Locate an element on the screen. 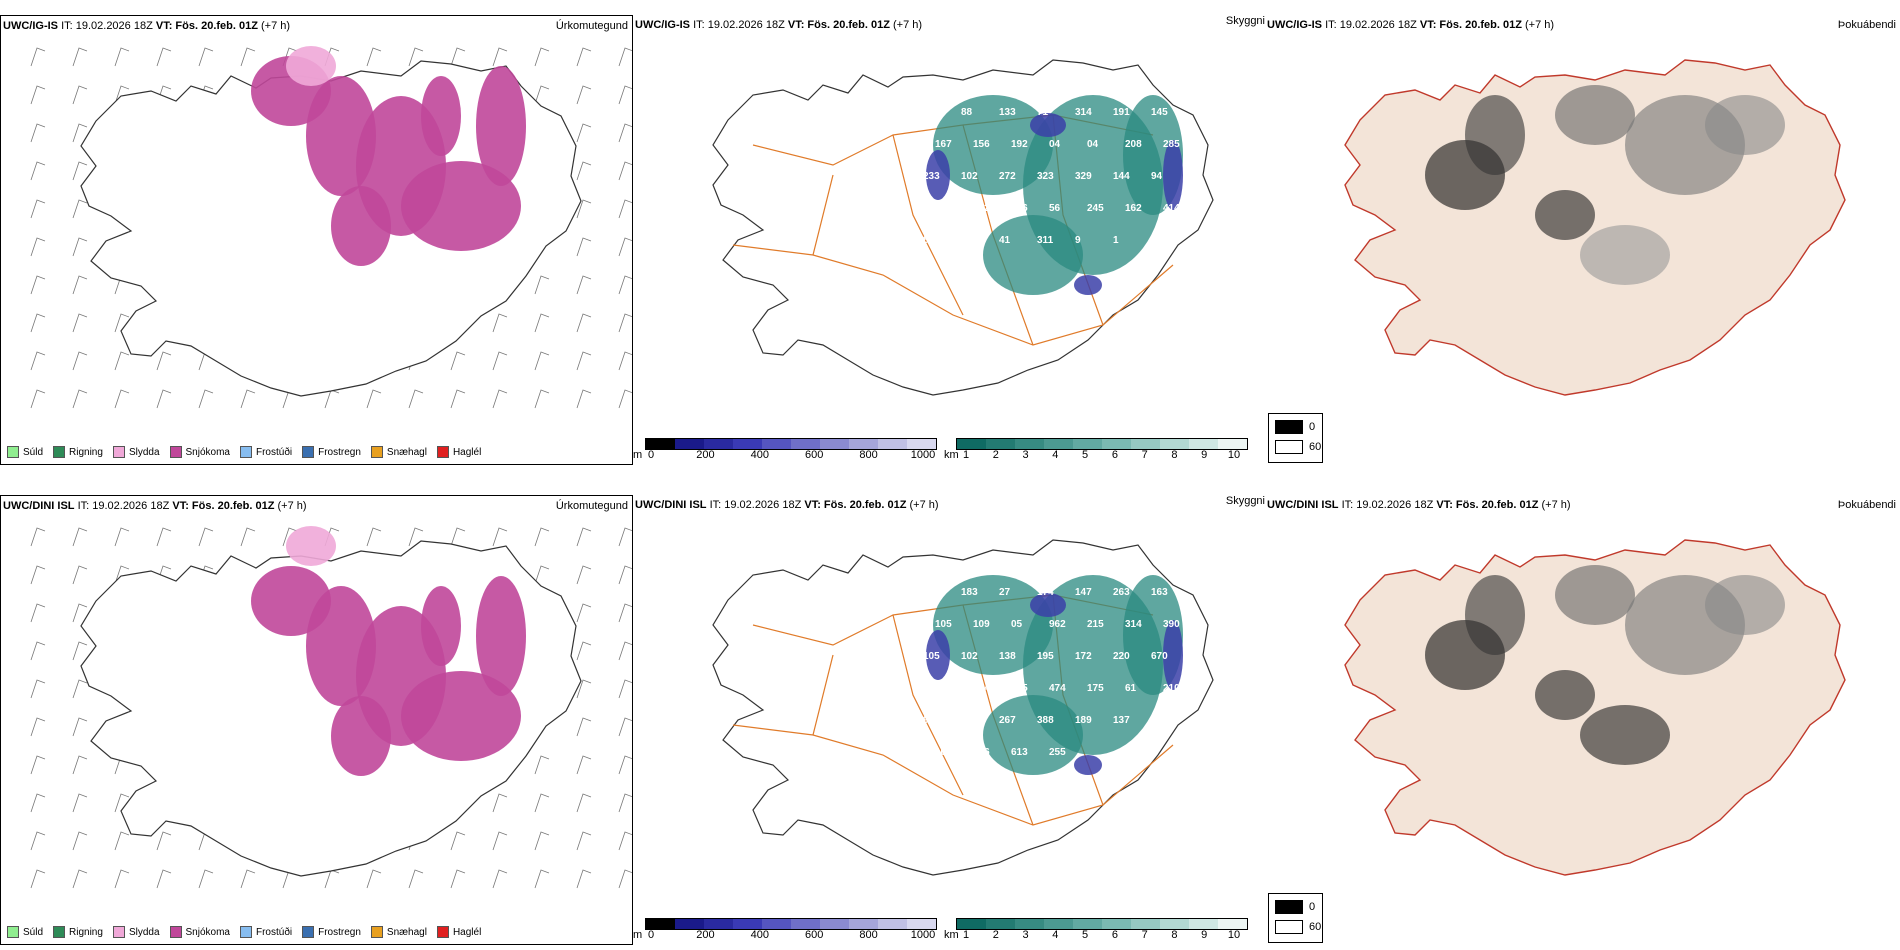  legend-label: Frostúði is located at coordinates (274, 932).